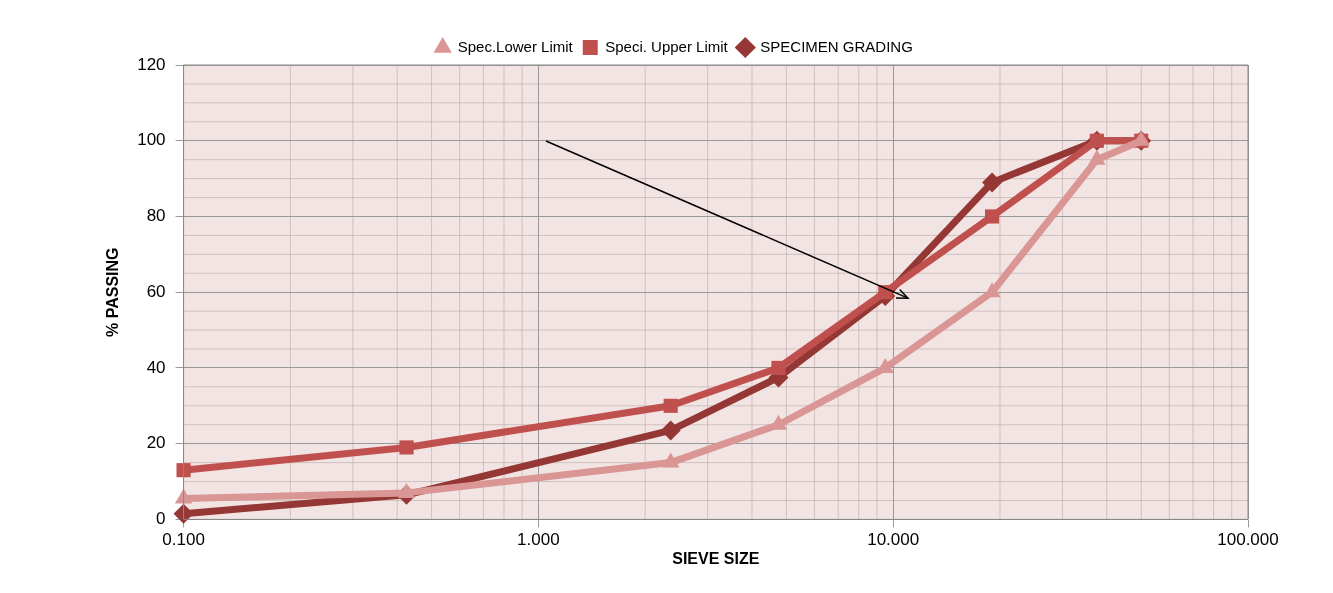 This screenshot has width=1333, height=593. I want to click on y-tick-label: 60, so click(156, 291).